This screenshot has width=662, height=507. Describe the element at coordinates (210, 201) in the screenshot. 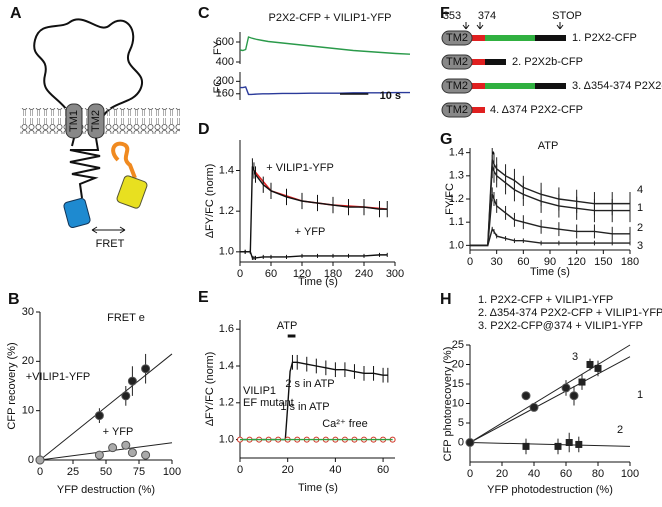

I see `y-axis-label: ΔFY/FC (norm)` at that location.